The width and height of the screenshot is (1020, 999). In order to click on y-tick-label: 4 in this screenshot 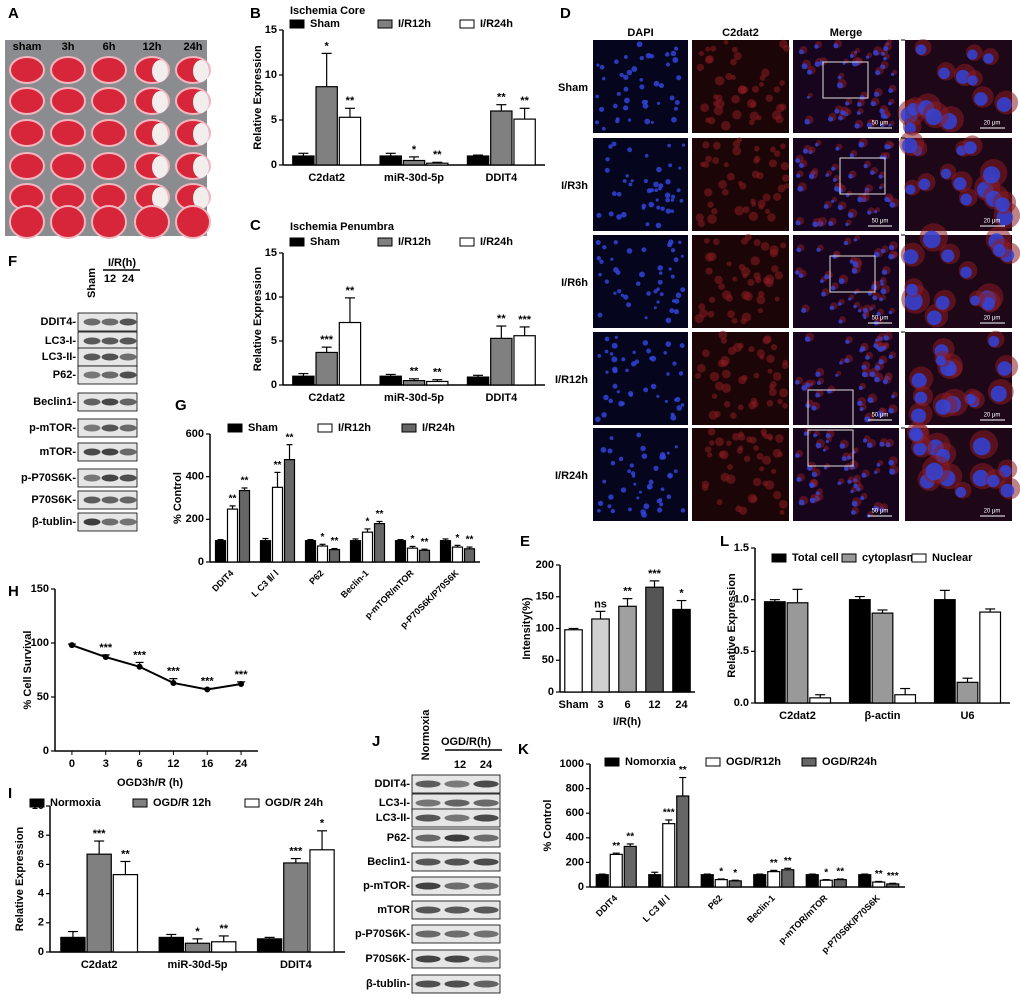, I will do `click(41, 894)`.